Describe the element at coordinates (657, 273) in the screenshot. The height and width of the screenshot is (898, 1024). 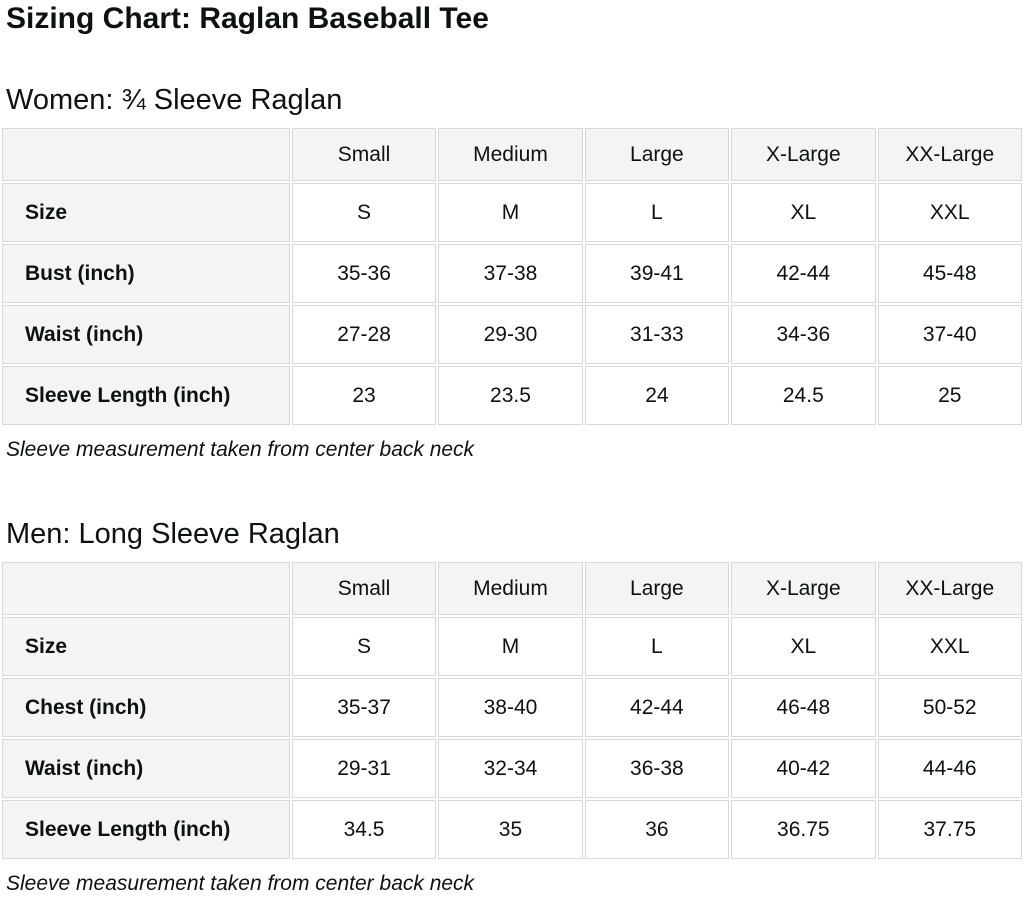
I see `value-cell: 39-41` at that location.